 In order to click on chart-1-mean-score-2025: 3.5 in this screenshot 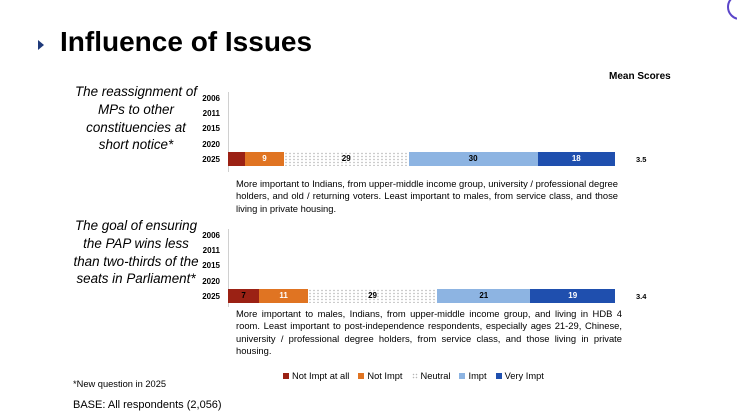, I will do `click(641, 159)`.